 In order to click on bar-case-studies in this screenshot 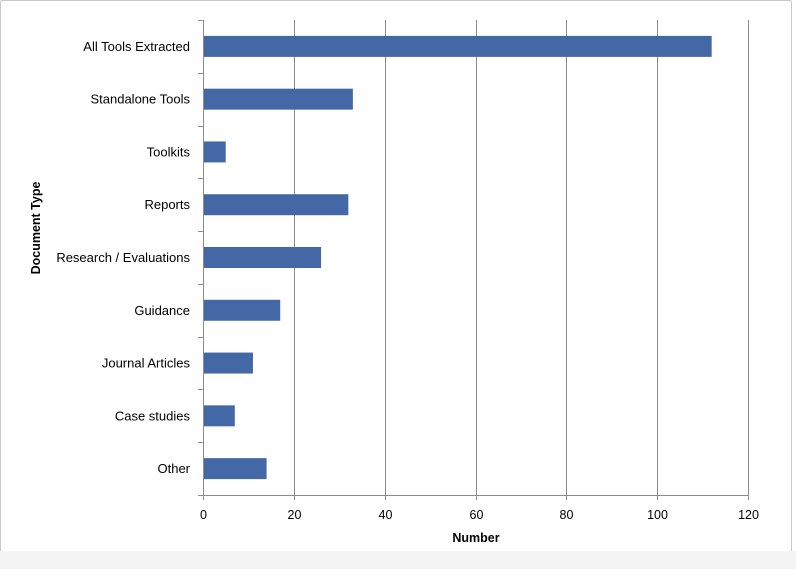, I will do `click(219, 416)`.